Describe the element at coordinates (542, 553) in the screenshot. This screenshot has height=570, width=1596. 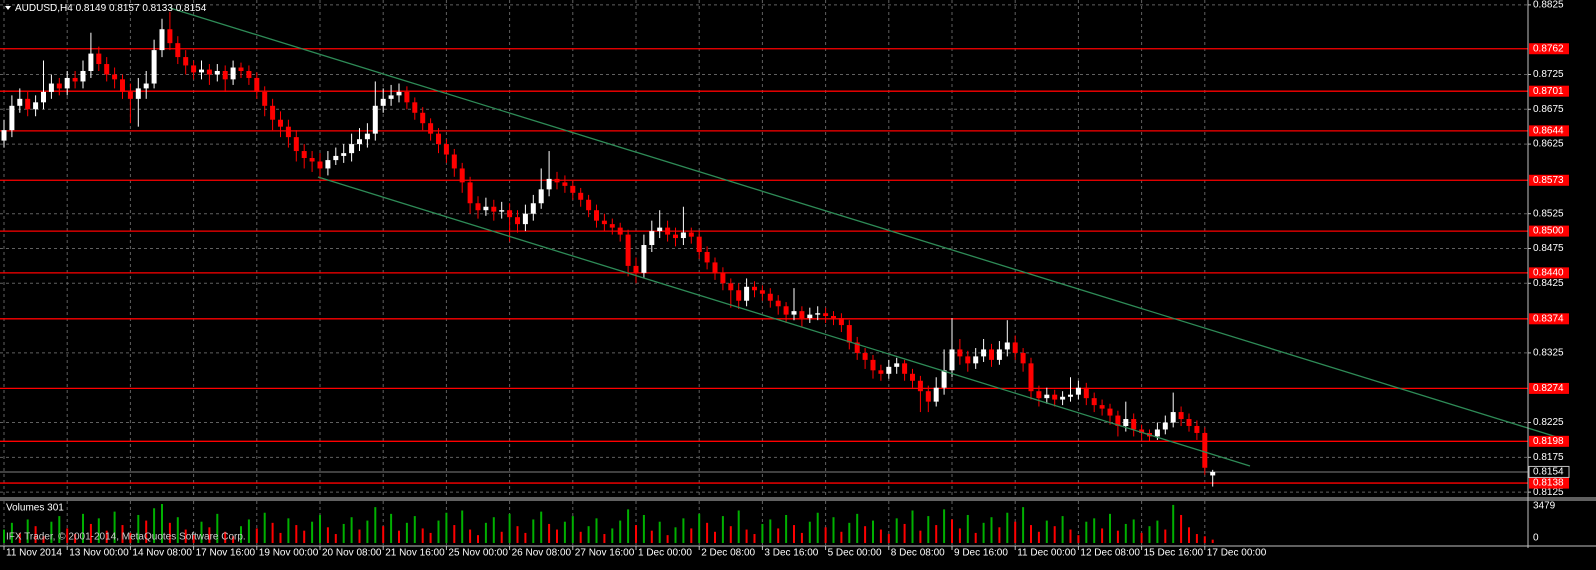
I see `x-tick-label: 26 Nov 08:00` at that location.